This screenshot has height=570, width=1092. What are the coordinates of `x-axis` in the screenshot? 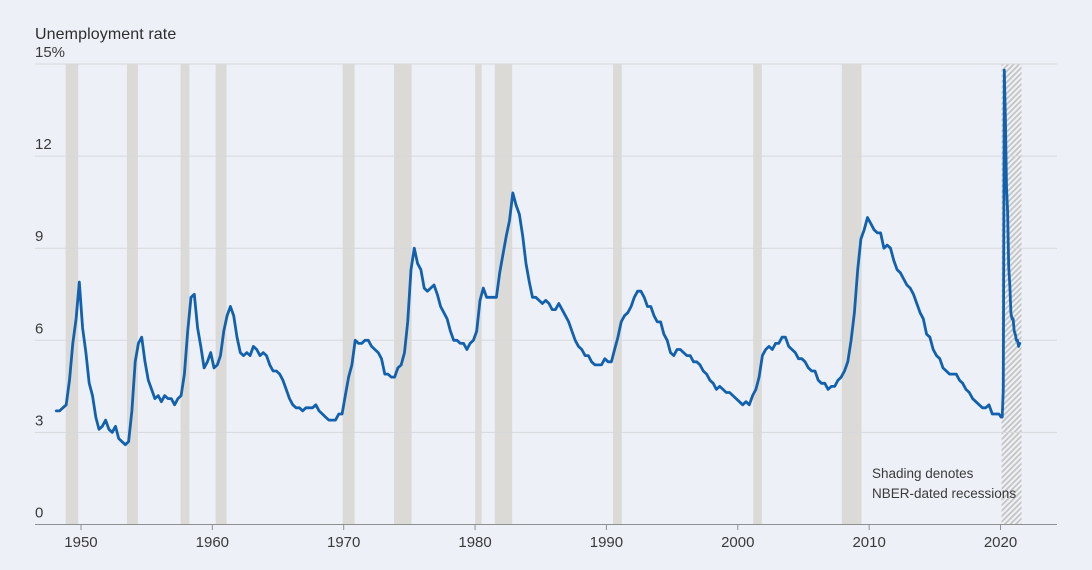 It's located at (546, 527).